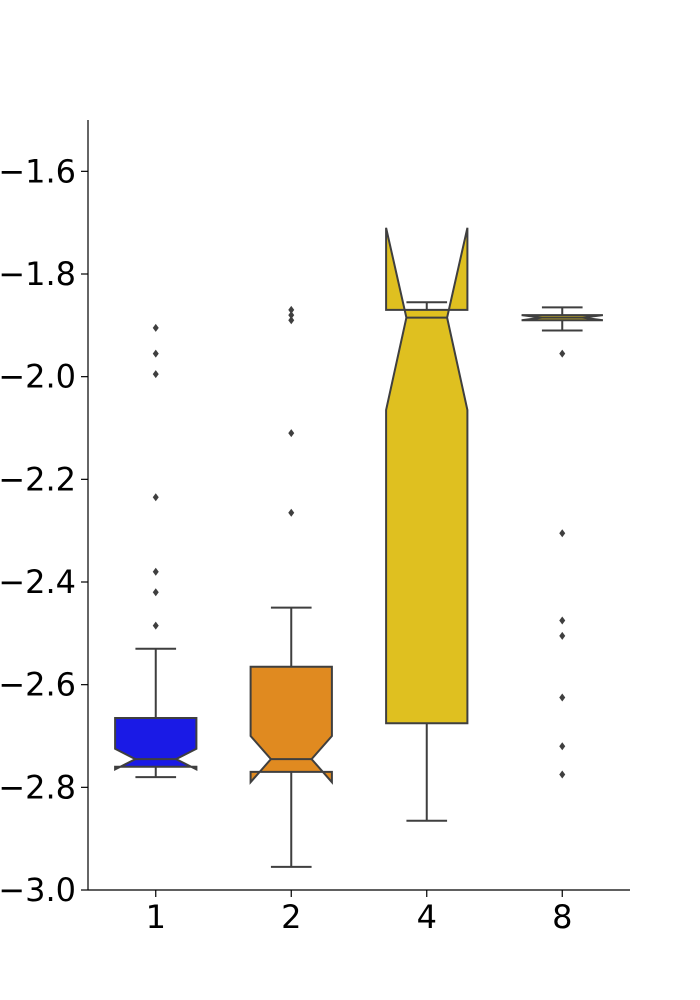 The width and height of the screenshot is (700, 1000). Describe the element at coordinates (38, 787) in the screenshot. I see `y-tick-label: −2.8` at that location.